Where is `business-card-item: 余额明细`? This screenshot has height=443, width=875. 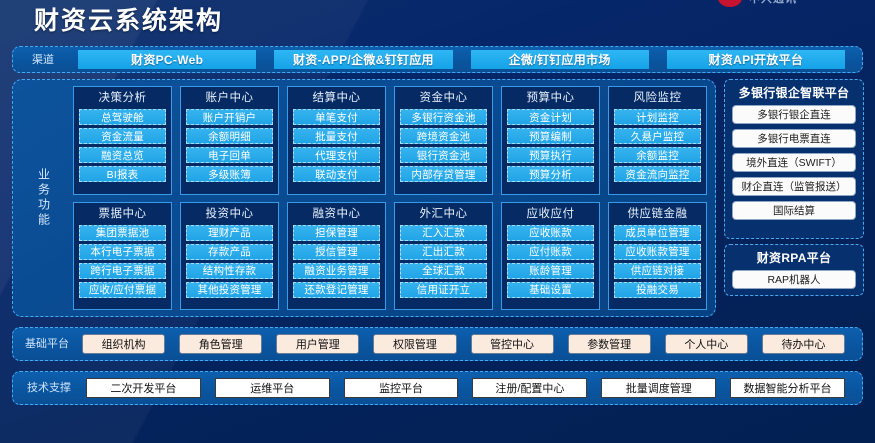 business-card-item: 余额明细 is located at coordinates (229, 136).